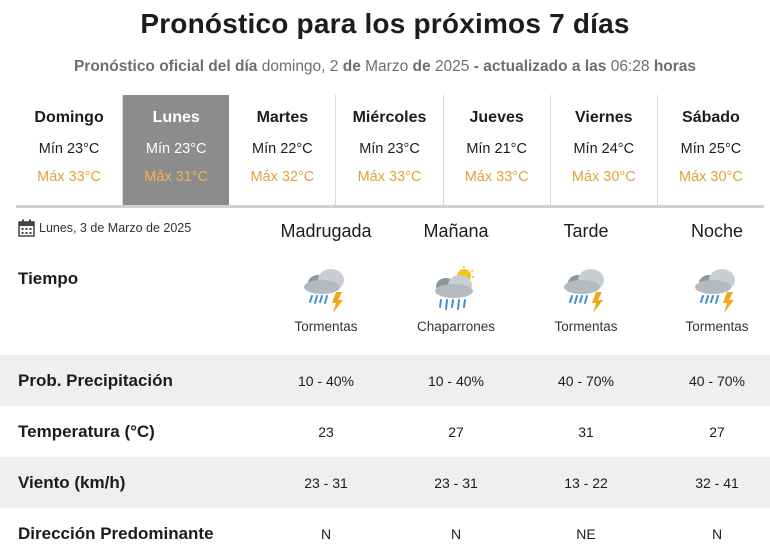 The height and width of the screenshot is (552, 770). What do you see at coordinates (86, 431) in the screenshot?
I see `row-label: Temperatura (°C)` at bounding box center [86, 431].